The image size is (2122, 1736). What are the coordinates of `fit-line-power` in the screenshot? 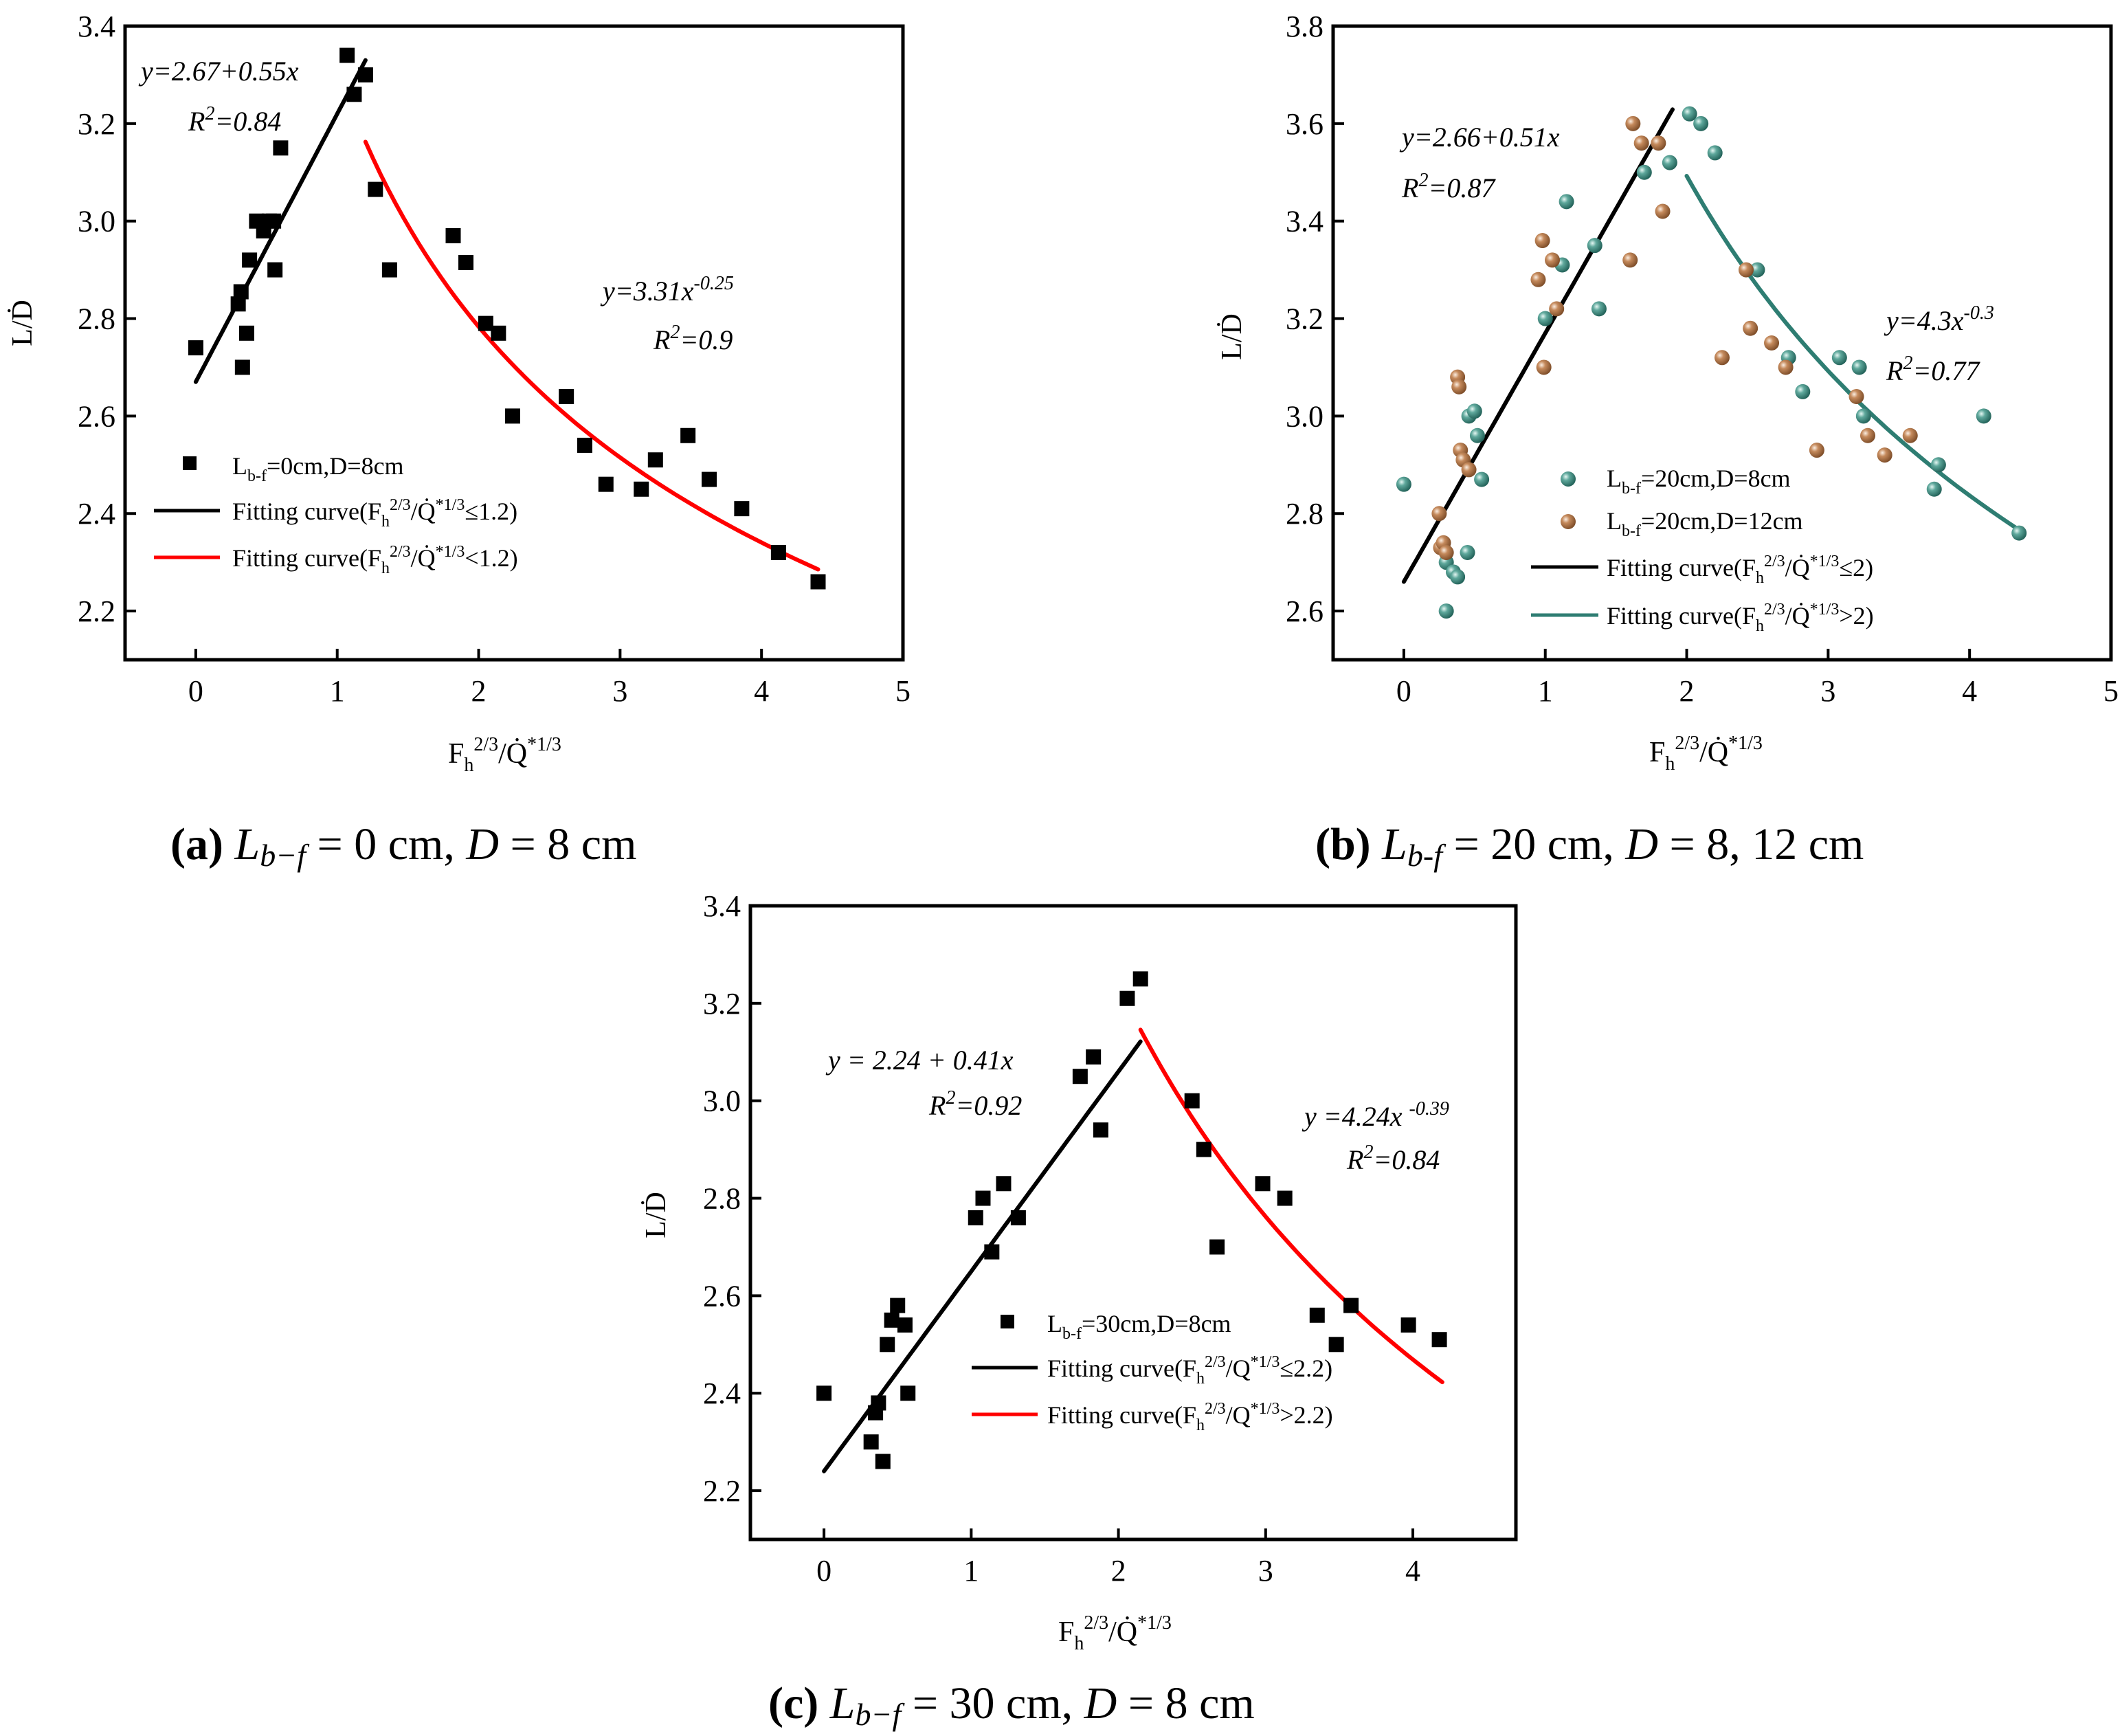 It's located at (1291, 1206).